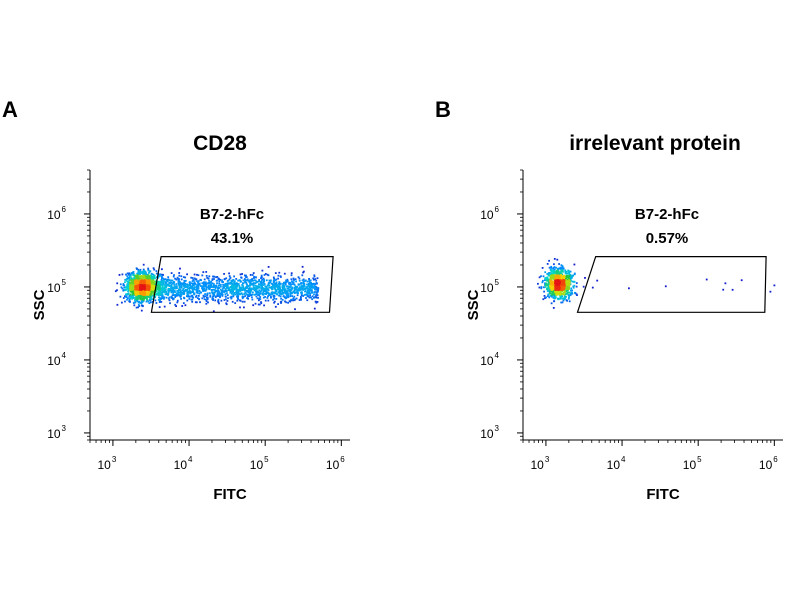  Describe the element at coordinates (489, 286) in the screenshot. I see `y-tick-label: 105` at that location.